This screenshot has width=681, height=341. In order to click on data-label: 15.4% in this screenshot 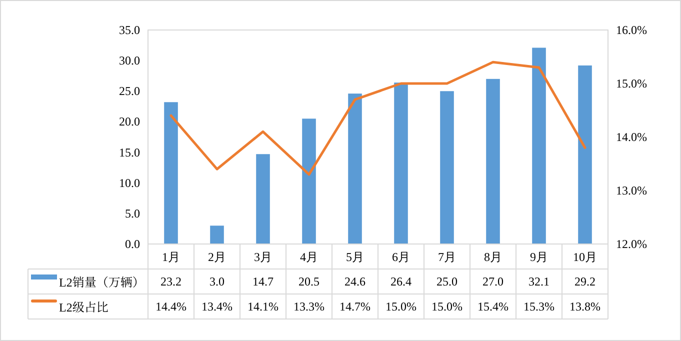, I will do `click(493, 307)`.